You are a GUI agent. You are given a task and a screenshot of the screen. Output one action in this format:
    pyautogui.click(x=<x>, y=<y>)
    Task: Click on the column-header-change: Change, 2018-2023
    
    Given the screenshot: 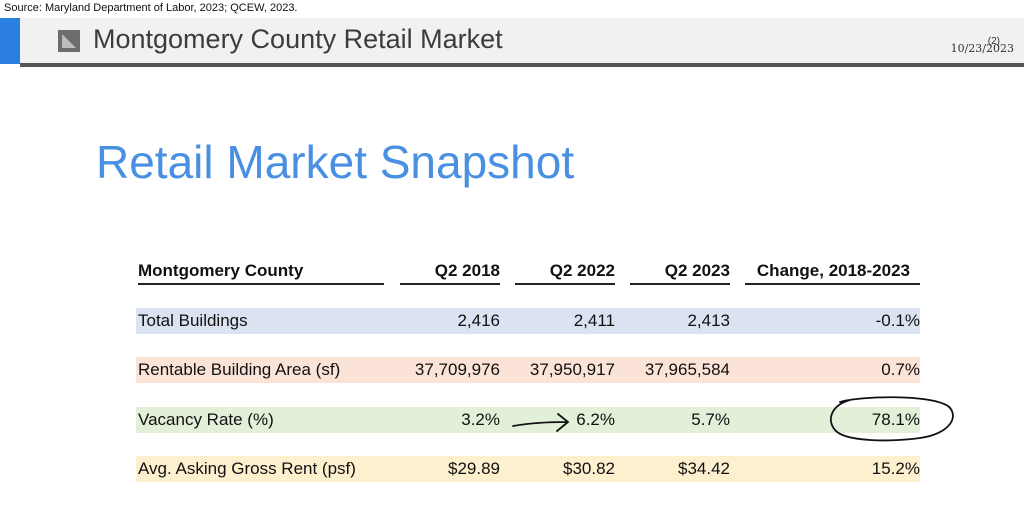 What is the action you would take?
    pyautogui.click(x=833, y=270)
    